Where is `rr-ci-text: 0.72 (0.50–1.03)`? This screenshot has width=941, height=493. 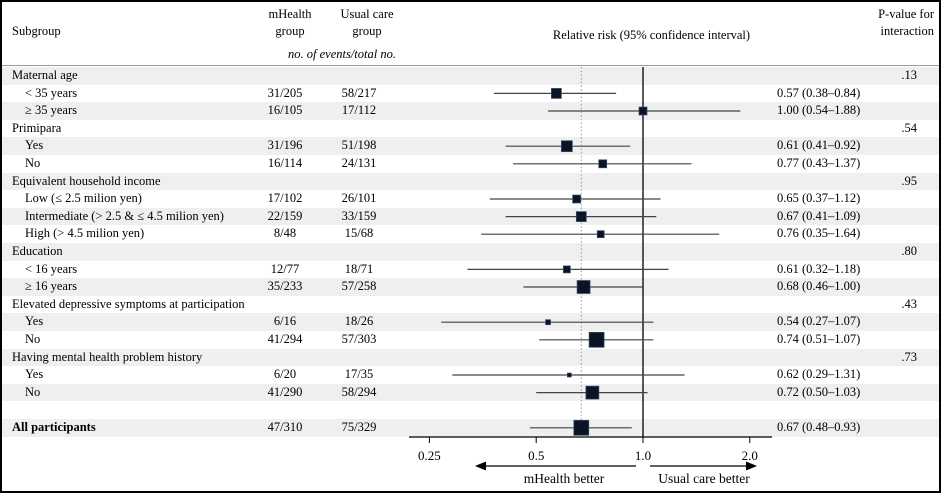
rr-ci-text: 0.72 (0.50–1.03) is located at coordinates (819, 391).